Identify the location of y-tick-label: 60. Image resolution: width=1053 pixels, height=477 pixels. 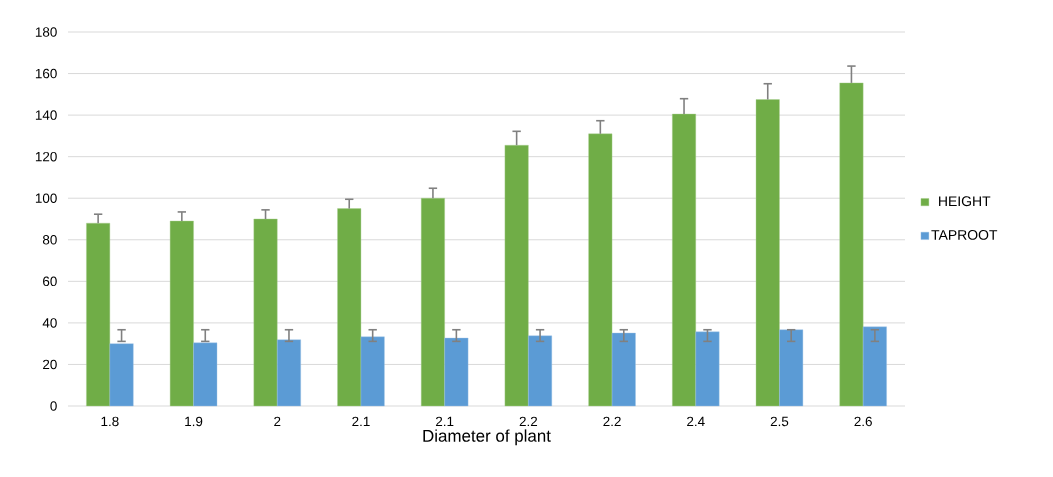
(50, 281).